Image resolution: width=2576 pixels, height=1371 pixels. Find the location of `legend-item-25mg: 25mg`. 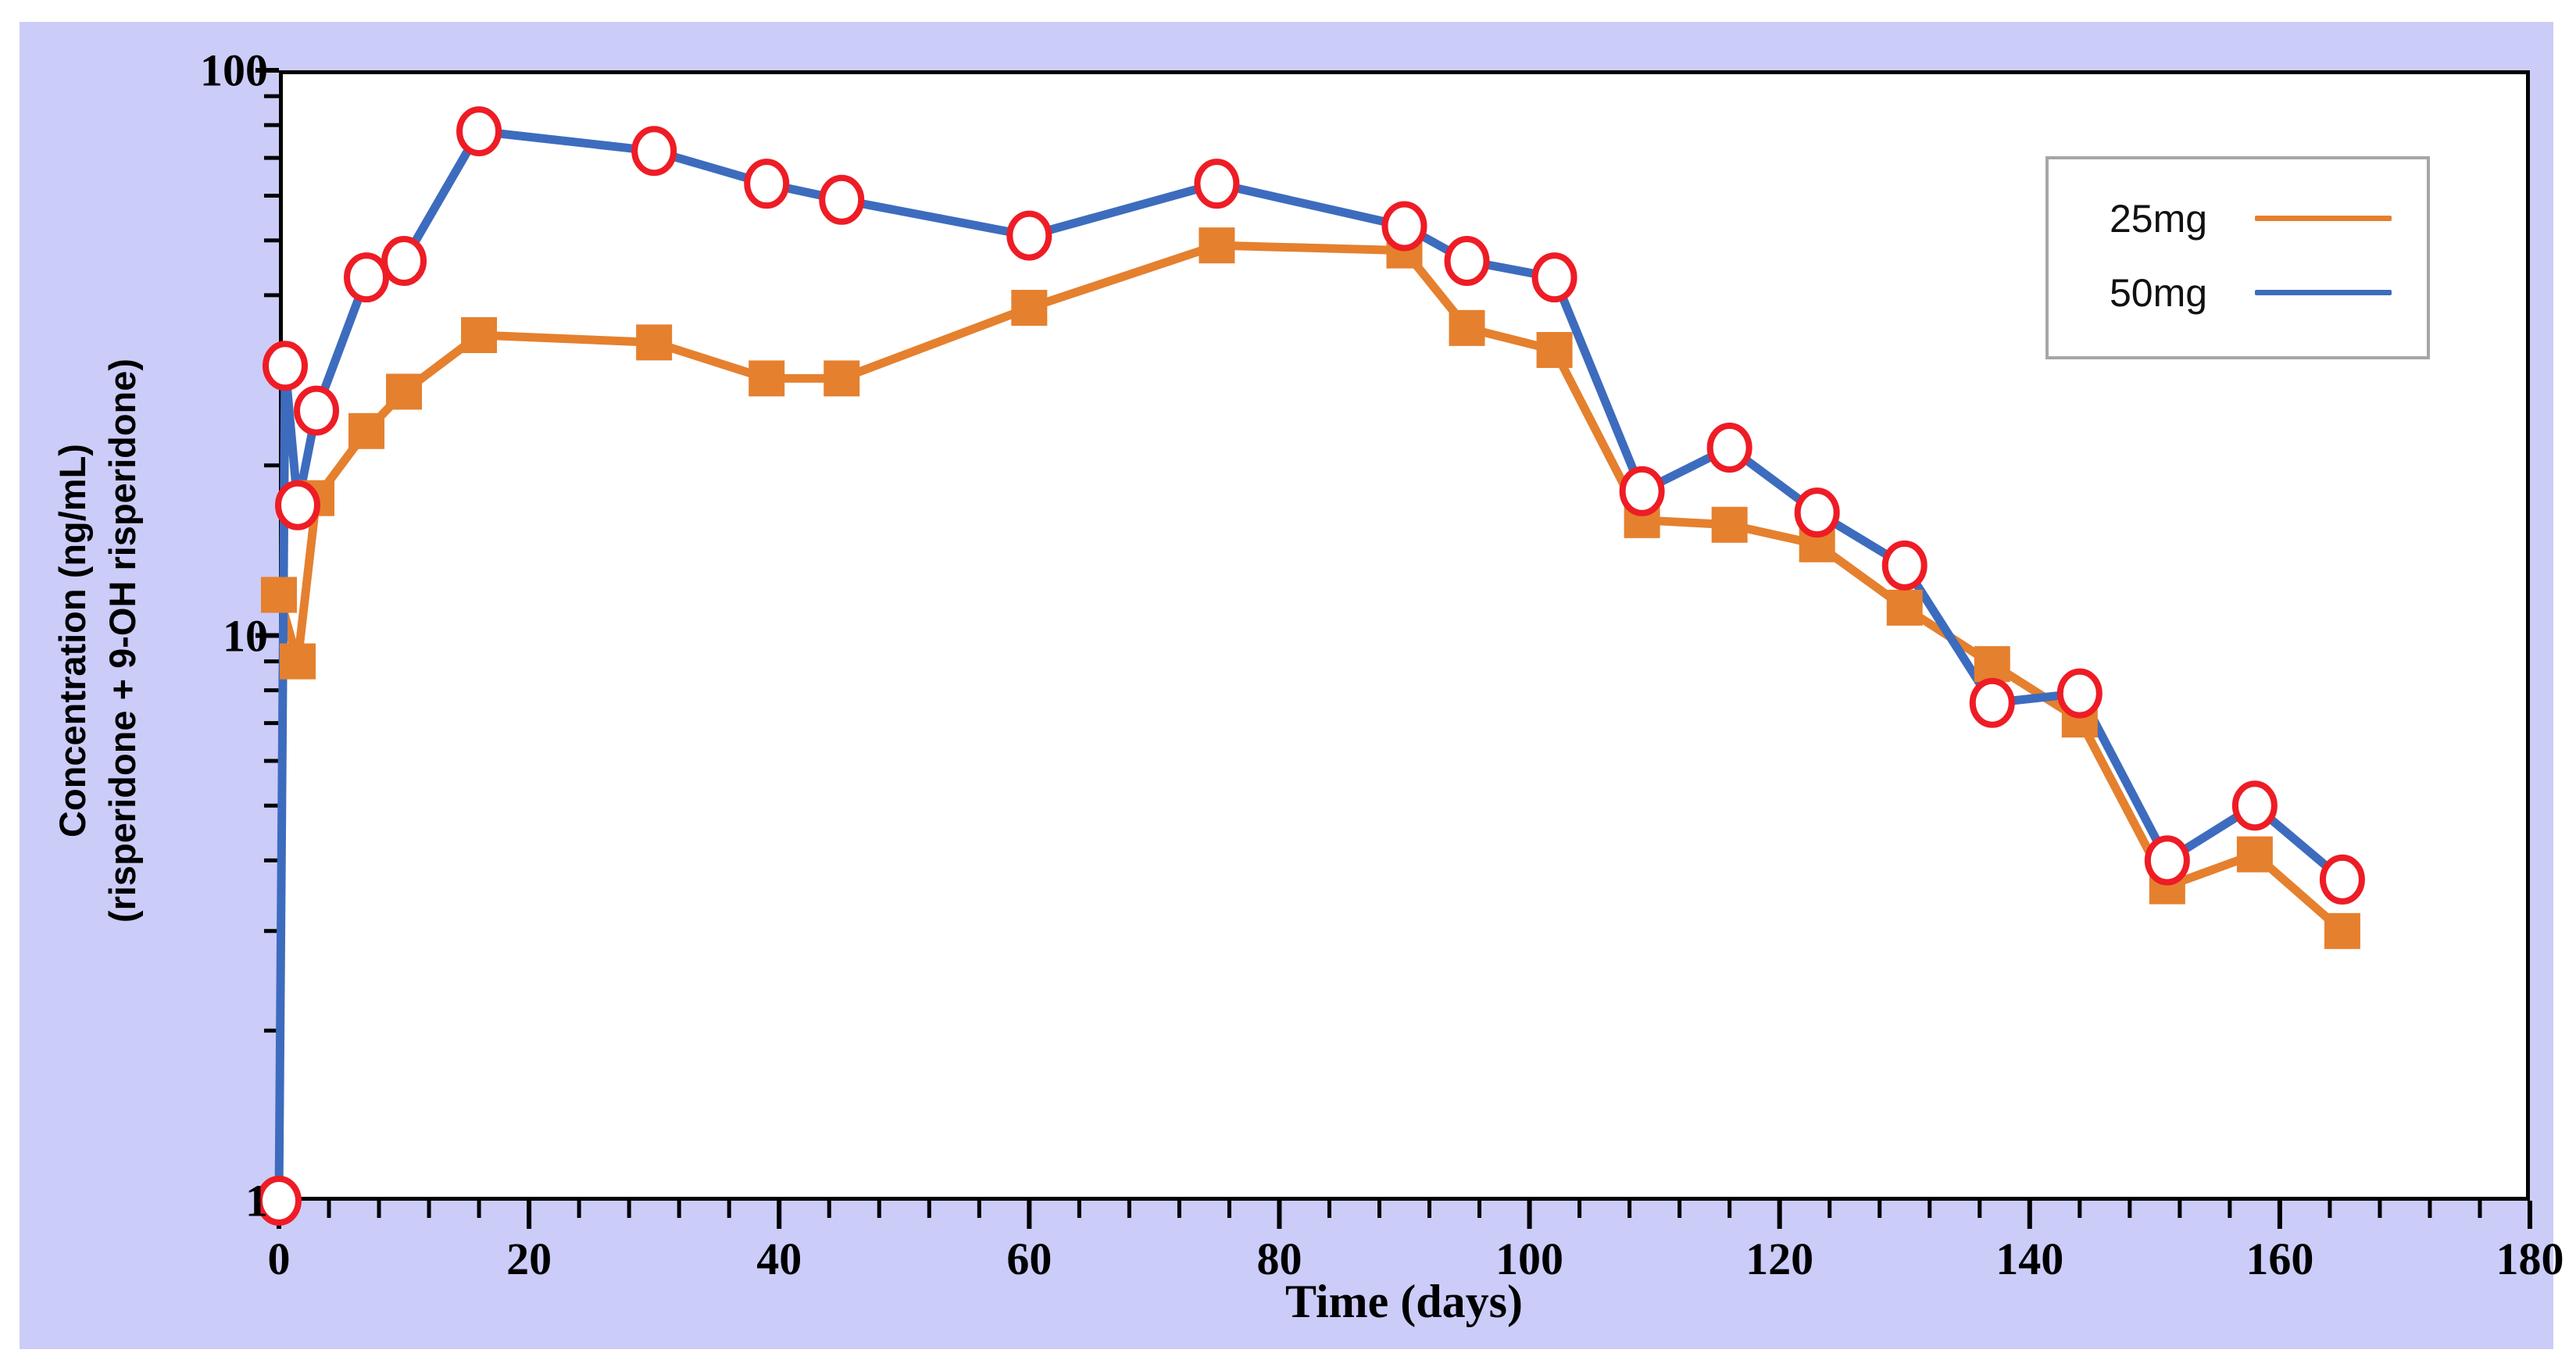

legend-item-25mg: 25mg is located at coordinates (2238, 218).